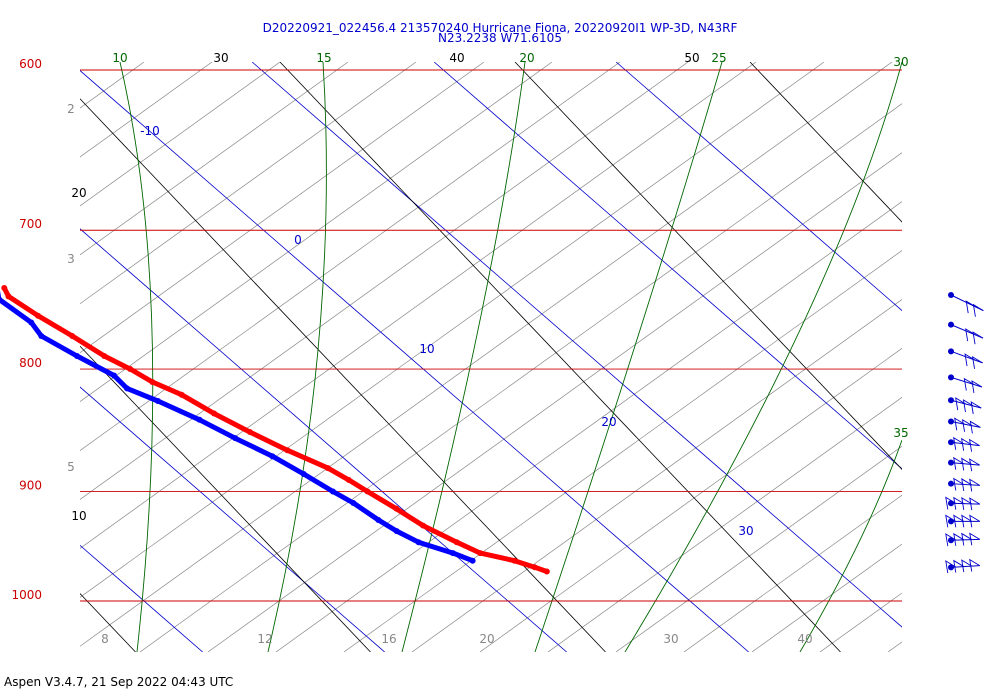  I want to click on software-version-footer: Aspen V3.4.7, 21 Sep 2022 04:43 UTC, so click(119, 682).